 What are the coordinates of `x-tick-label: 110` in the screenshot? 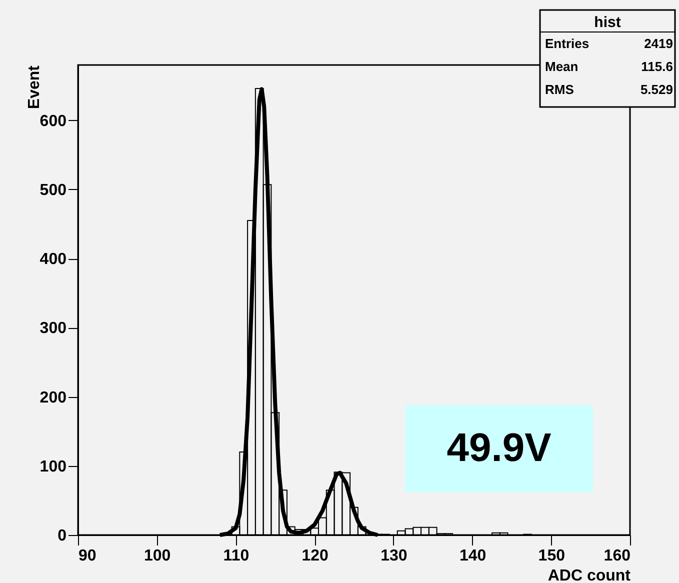 It's located at (236, 556).